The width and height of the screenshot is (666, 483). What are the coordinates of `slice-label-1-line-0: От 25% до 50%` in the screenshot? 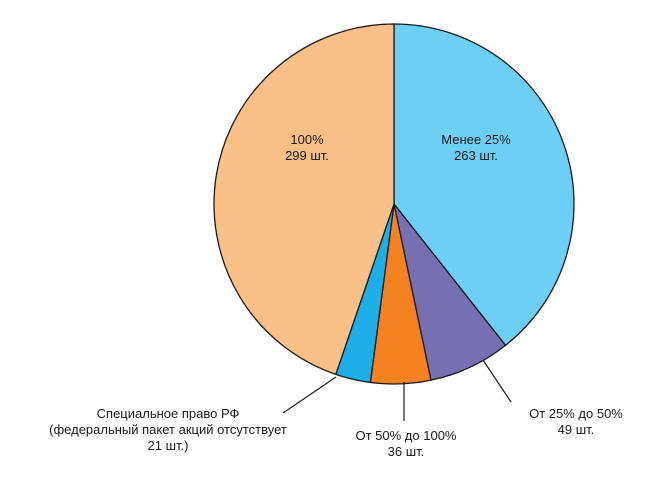 It's located at (576, 413).